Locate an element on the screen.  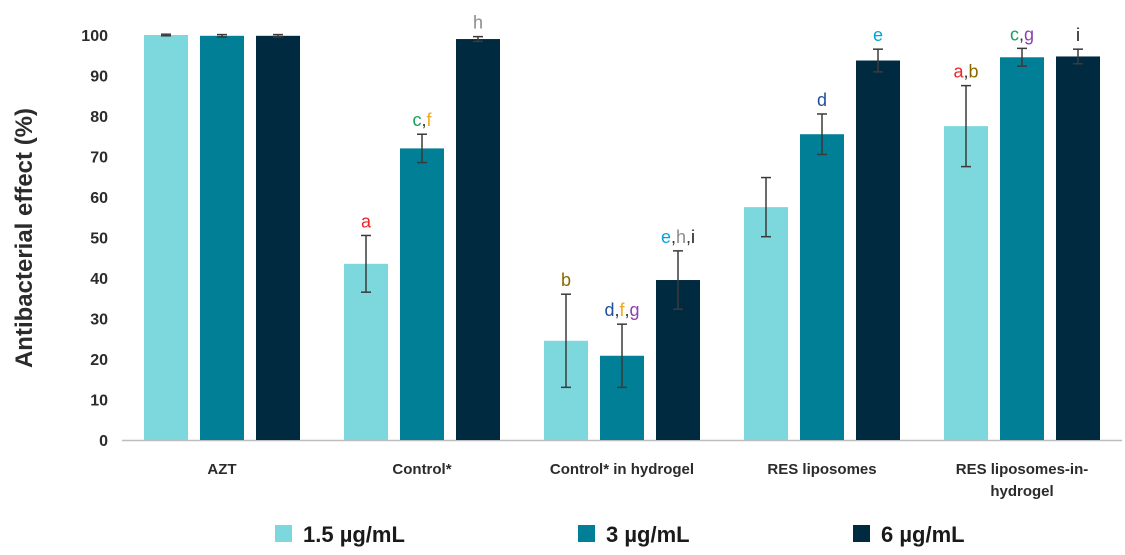
significance-label: c,g is located at coordinates (1022, 34).